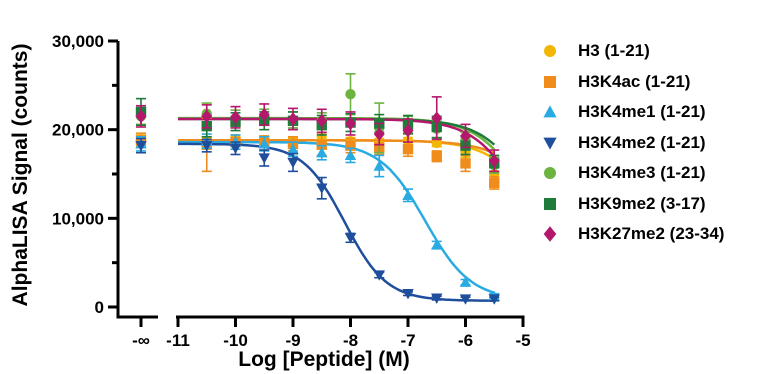 This screenshot has height=374, width=774. I want to click on x-tick-label: -9, so click(292, 340).